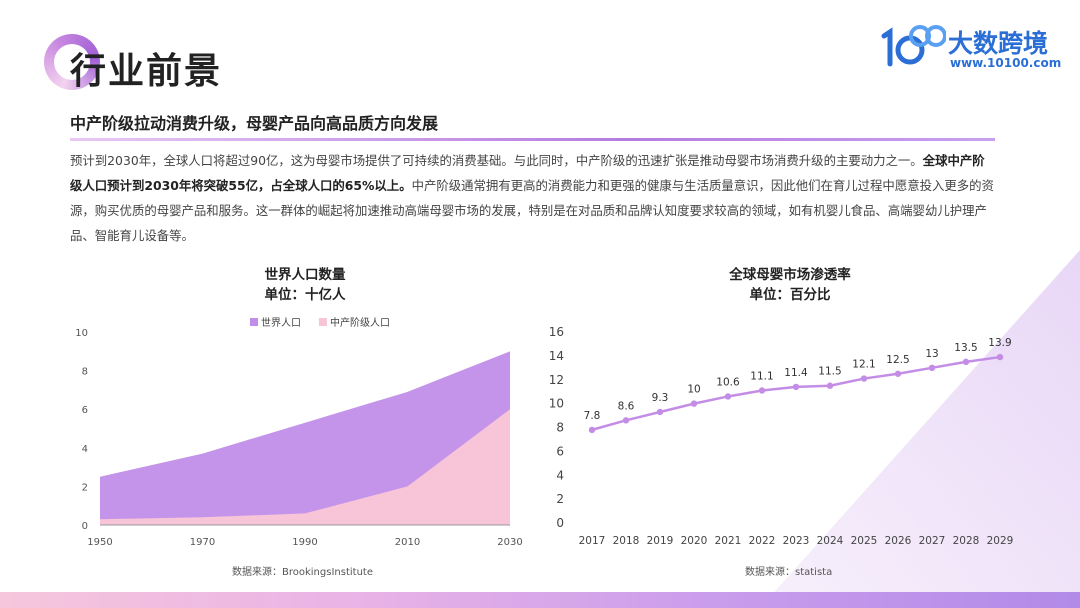 This screenshot has width=1080, height=608. What do you see at coordinates (761, 376) in the screenshot?
I see `penetration-data-label: 11.1` at bounding box center [761, 376].